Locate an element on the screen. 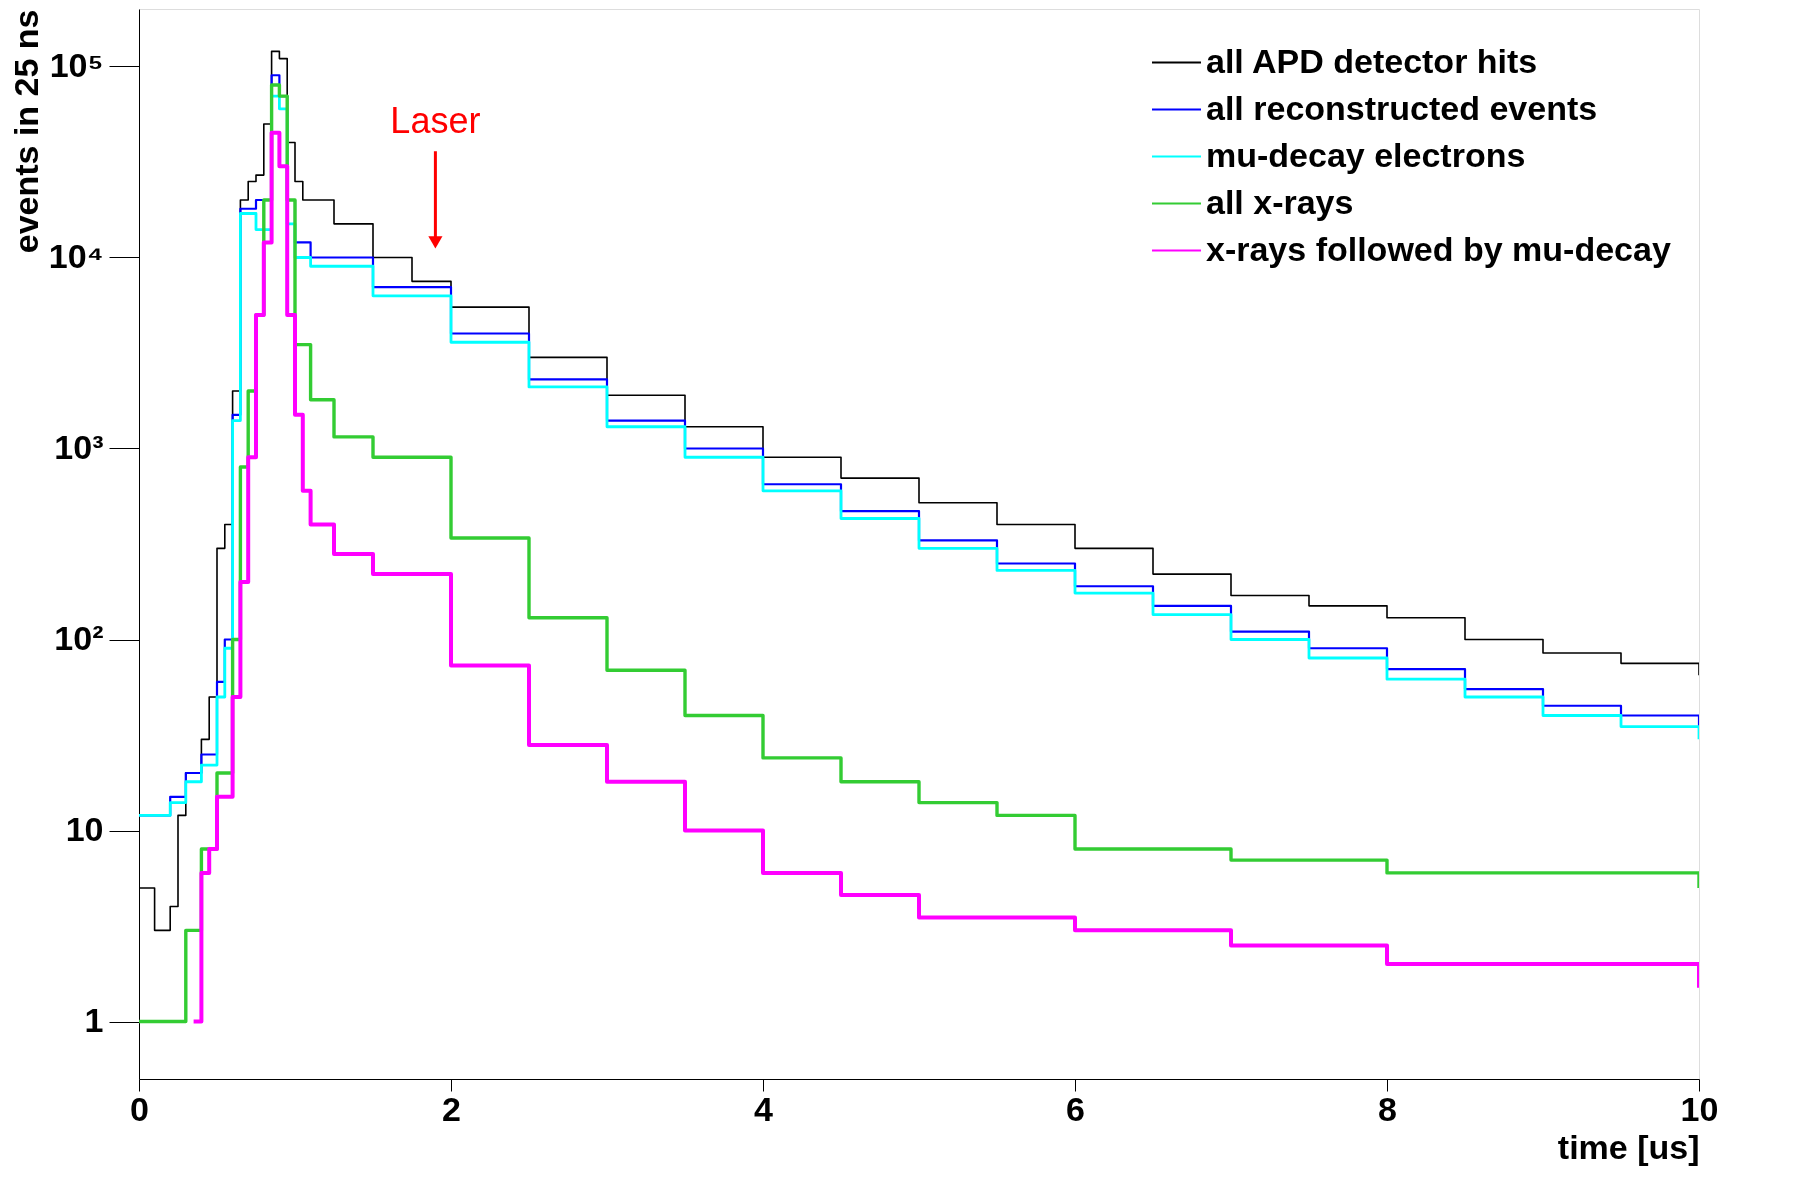  annotation: Laser is located at coordinates (435, 121).